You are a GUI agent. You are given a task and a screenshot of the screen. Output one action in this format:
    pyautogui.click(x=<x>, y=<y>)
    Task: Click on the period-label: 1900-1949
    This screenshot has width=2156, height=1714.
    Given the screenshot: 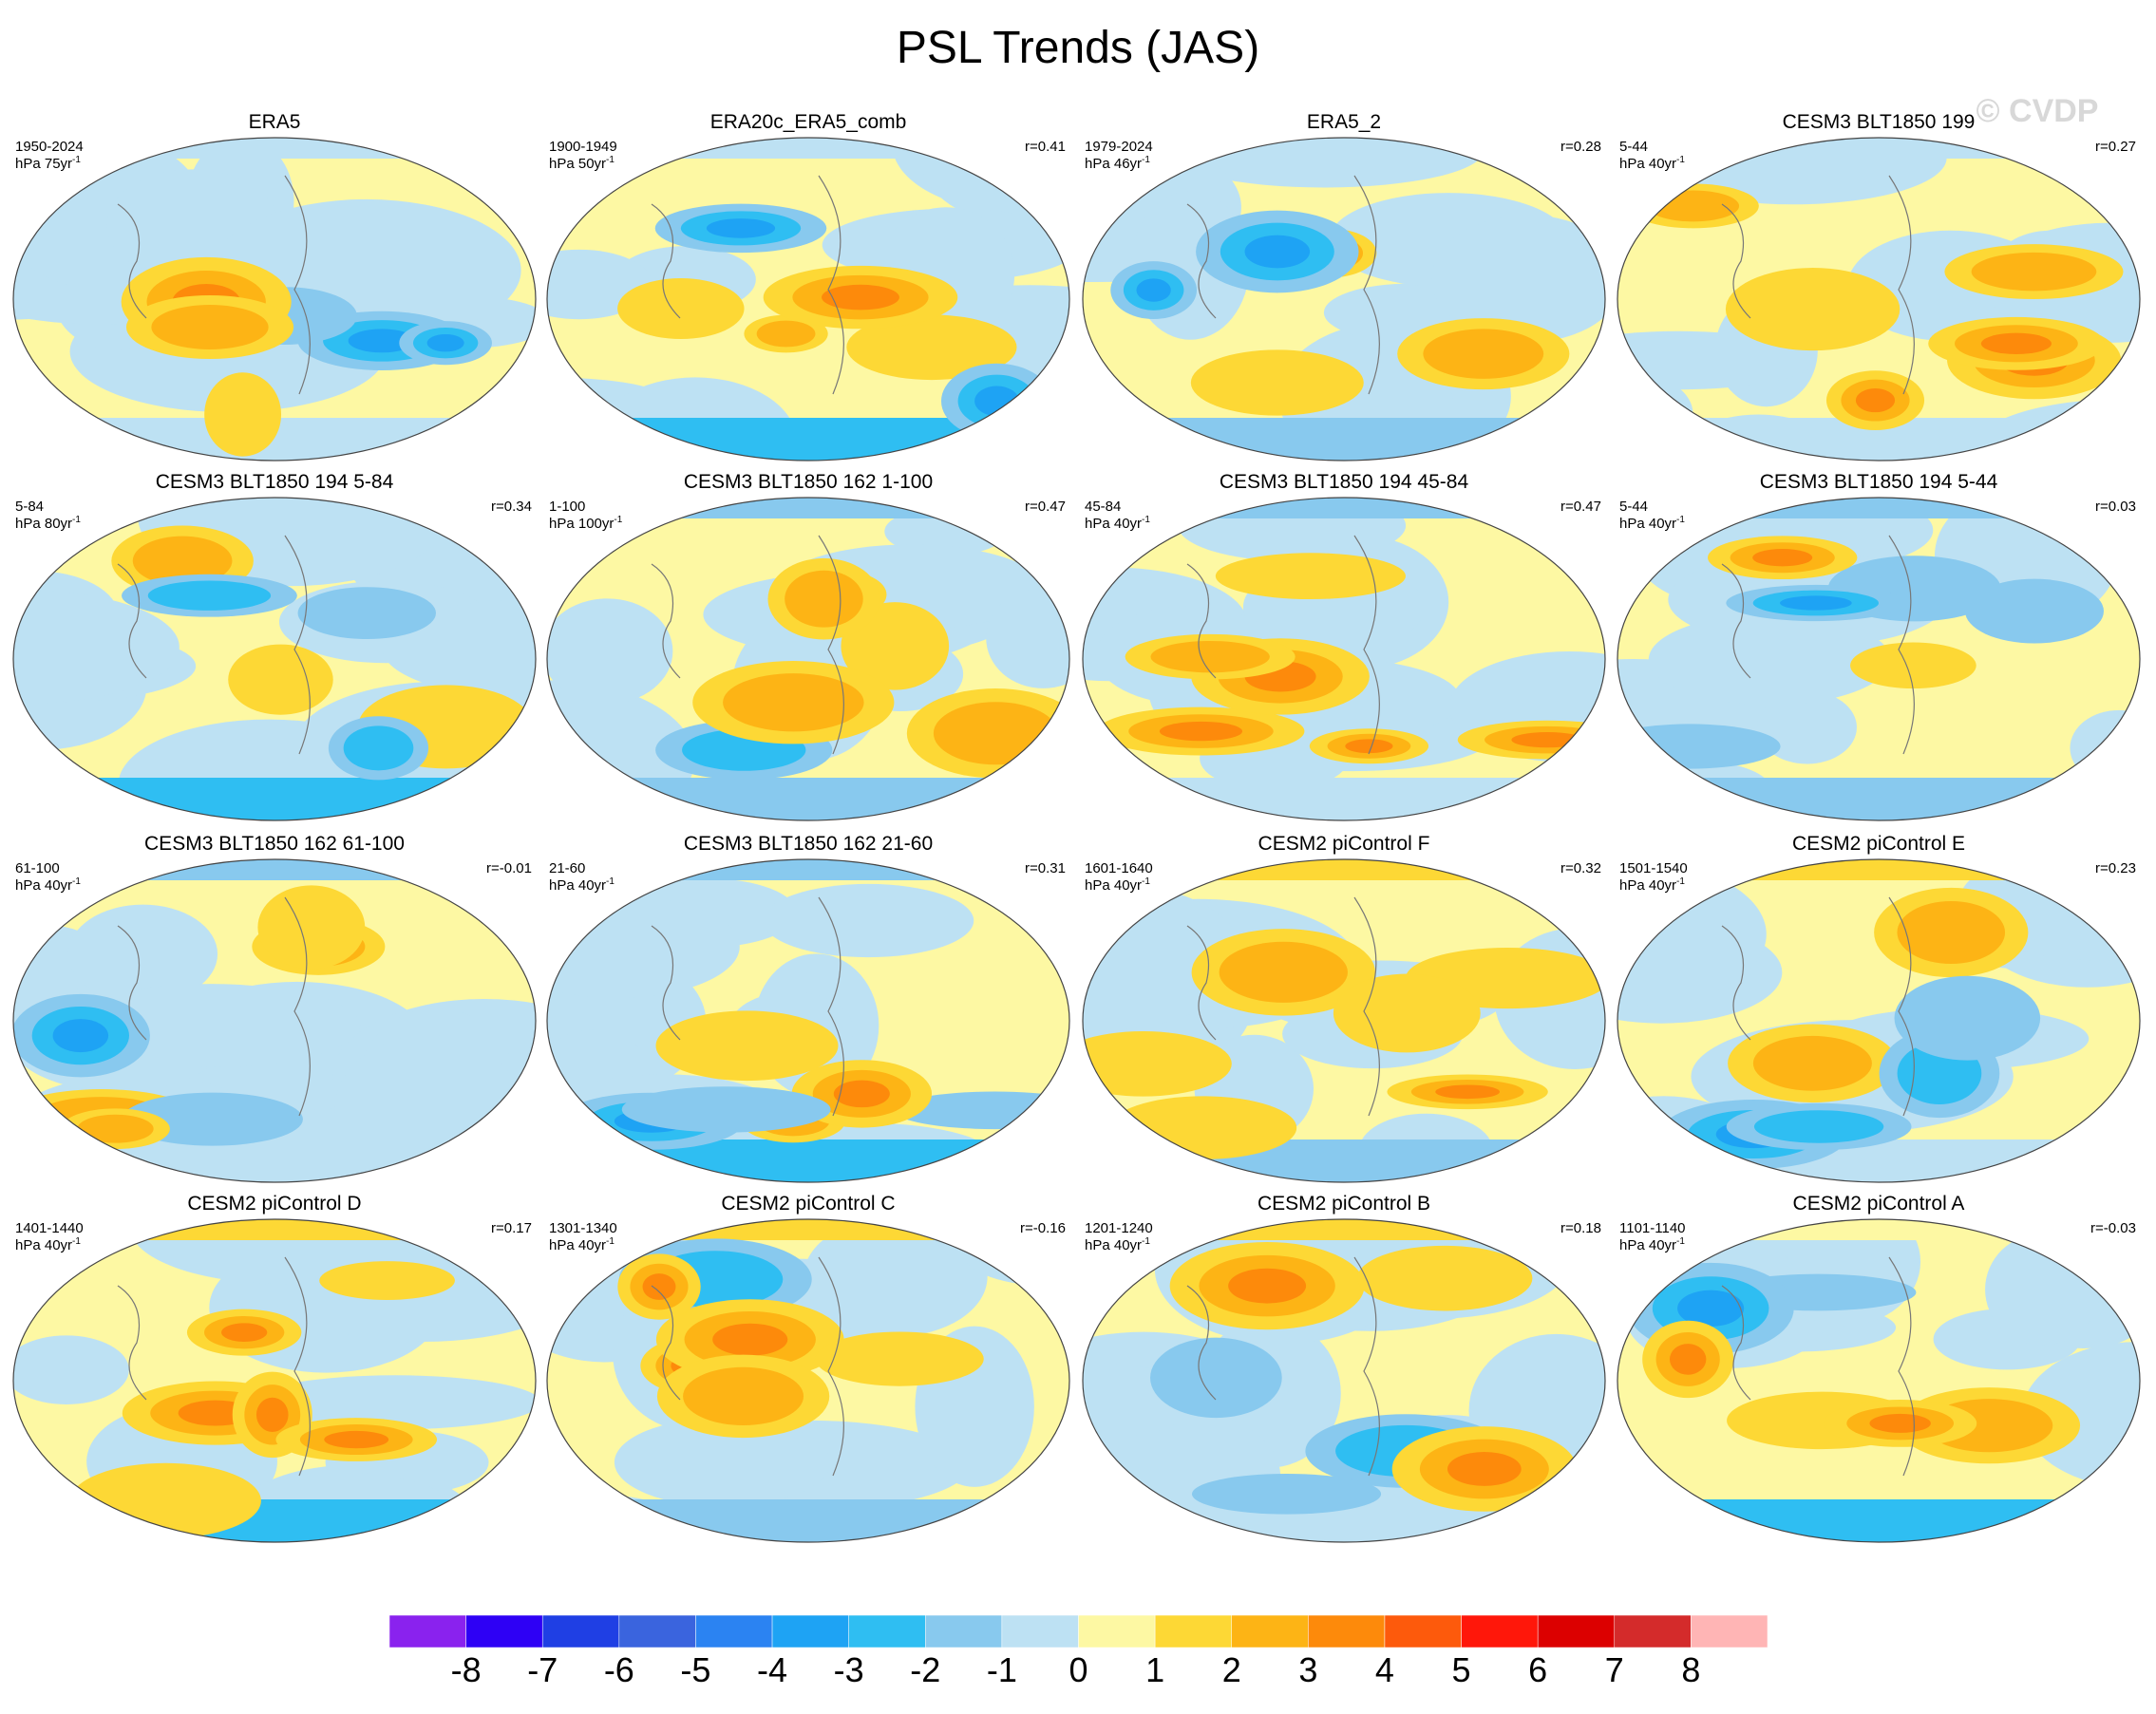 What is the action you would take?
    pyautogui.click(x=583, y=147)
    